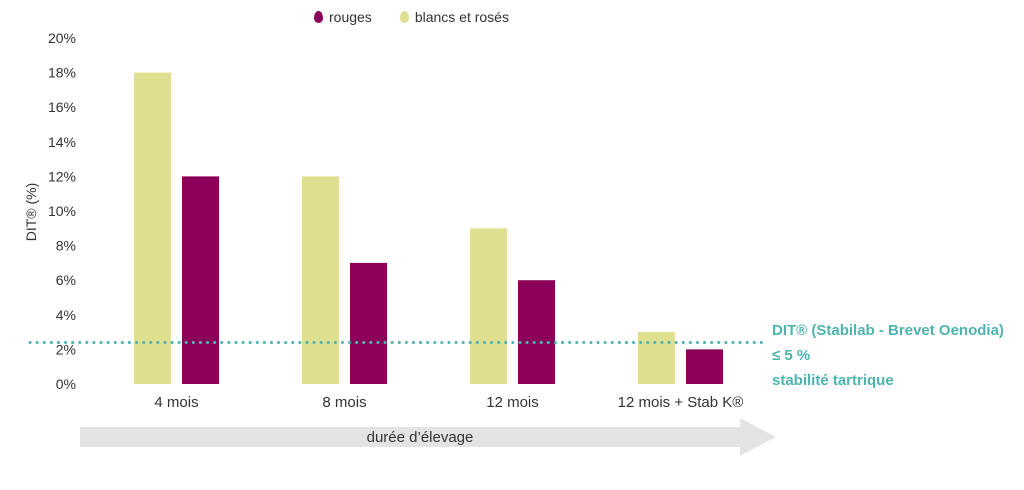 This screenshot has width=1024, height=490. Describe the element at coordinates (176, 402) in the screenshot. I see `x-tick-label: 4 mois` at that location.